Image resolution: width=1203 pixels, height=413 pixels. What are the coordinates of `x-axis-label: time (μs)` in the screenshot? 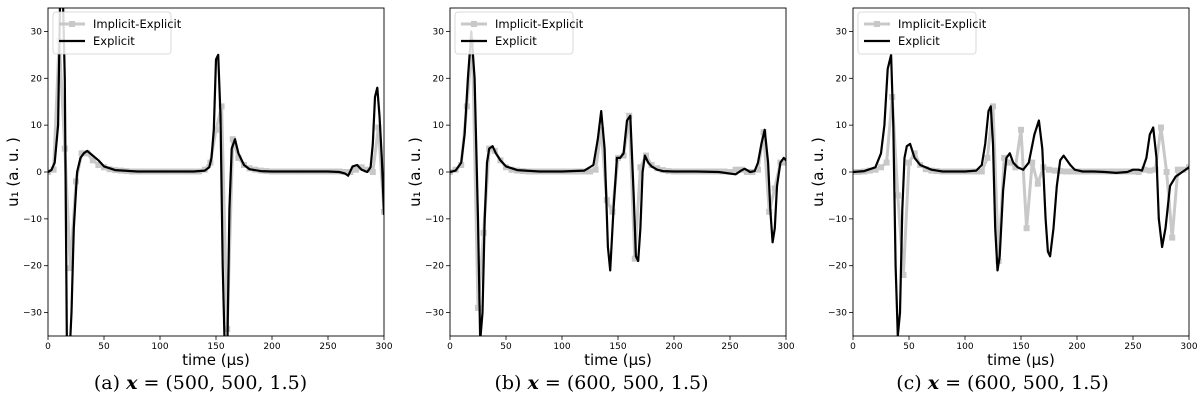 It's located at (1021, 360).